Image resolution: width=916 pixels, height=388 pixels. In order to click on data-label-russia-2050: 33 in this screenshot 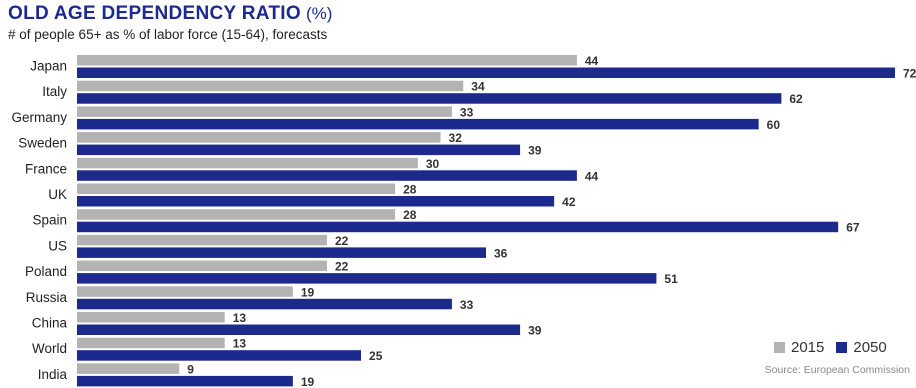, I will do `click(467, 305)`.